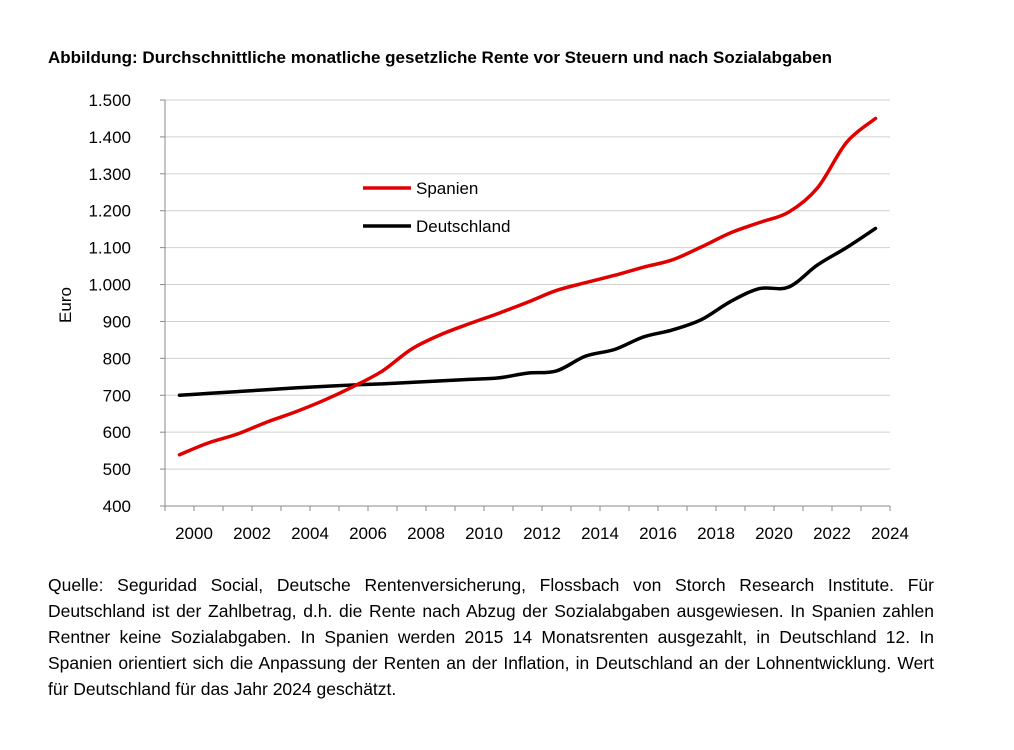 The image size is (1014, 750). I want to click on y-tick-label: 600, so click(117, 432).